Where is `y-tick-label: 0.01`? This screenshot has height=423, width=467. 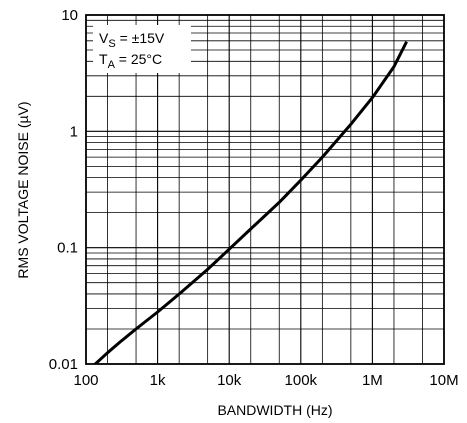
y-tick-label: 0.01 is located at coordinates (63, 364).